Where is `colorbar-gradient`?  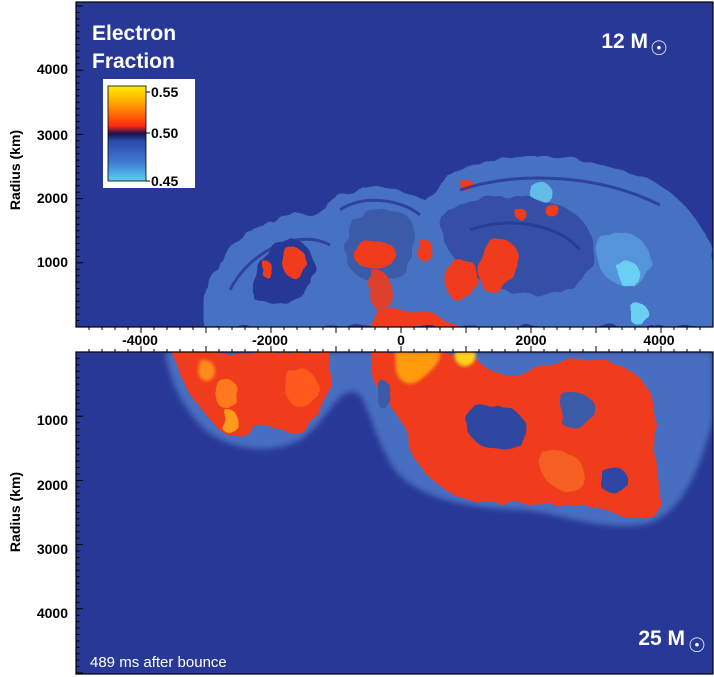 colorbar-gradient is located at coordinates (127, 133).